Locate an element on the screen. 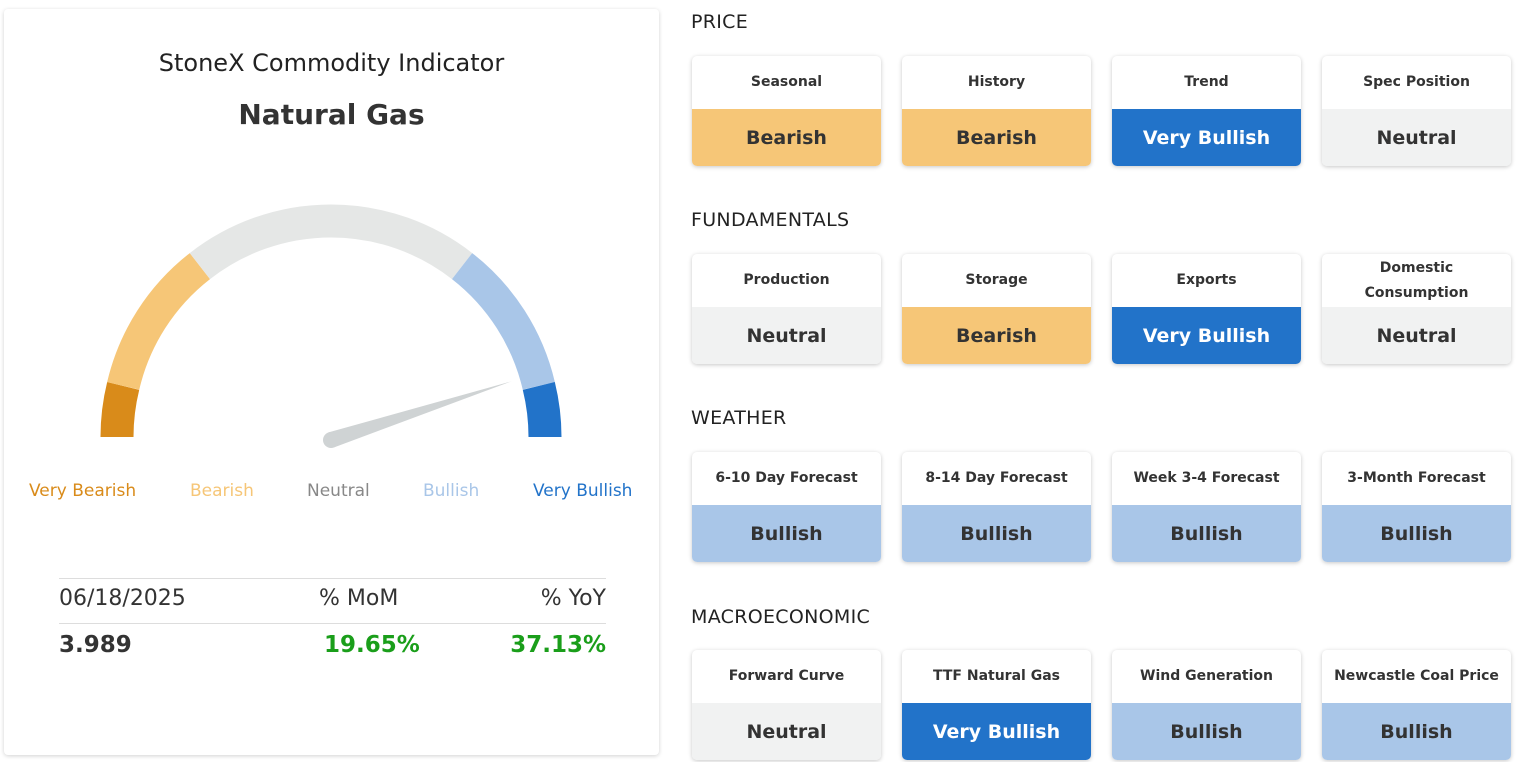 The height and width of the screenshot is (762, 1517). commodity-name: Natural Gas is located at coordinates (331, 114).